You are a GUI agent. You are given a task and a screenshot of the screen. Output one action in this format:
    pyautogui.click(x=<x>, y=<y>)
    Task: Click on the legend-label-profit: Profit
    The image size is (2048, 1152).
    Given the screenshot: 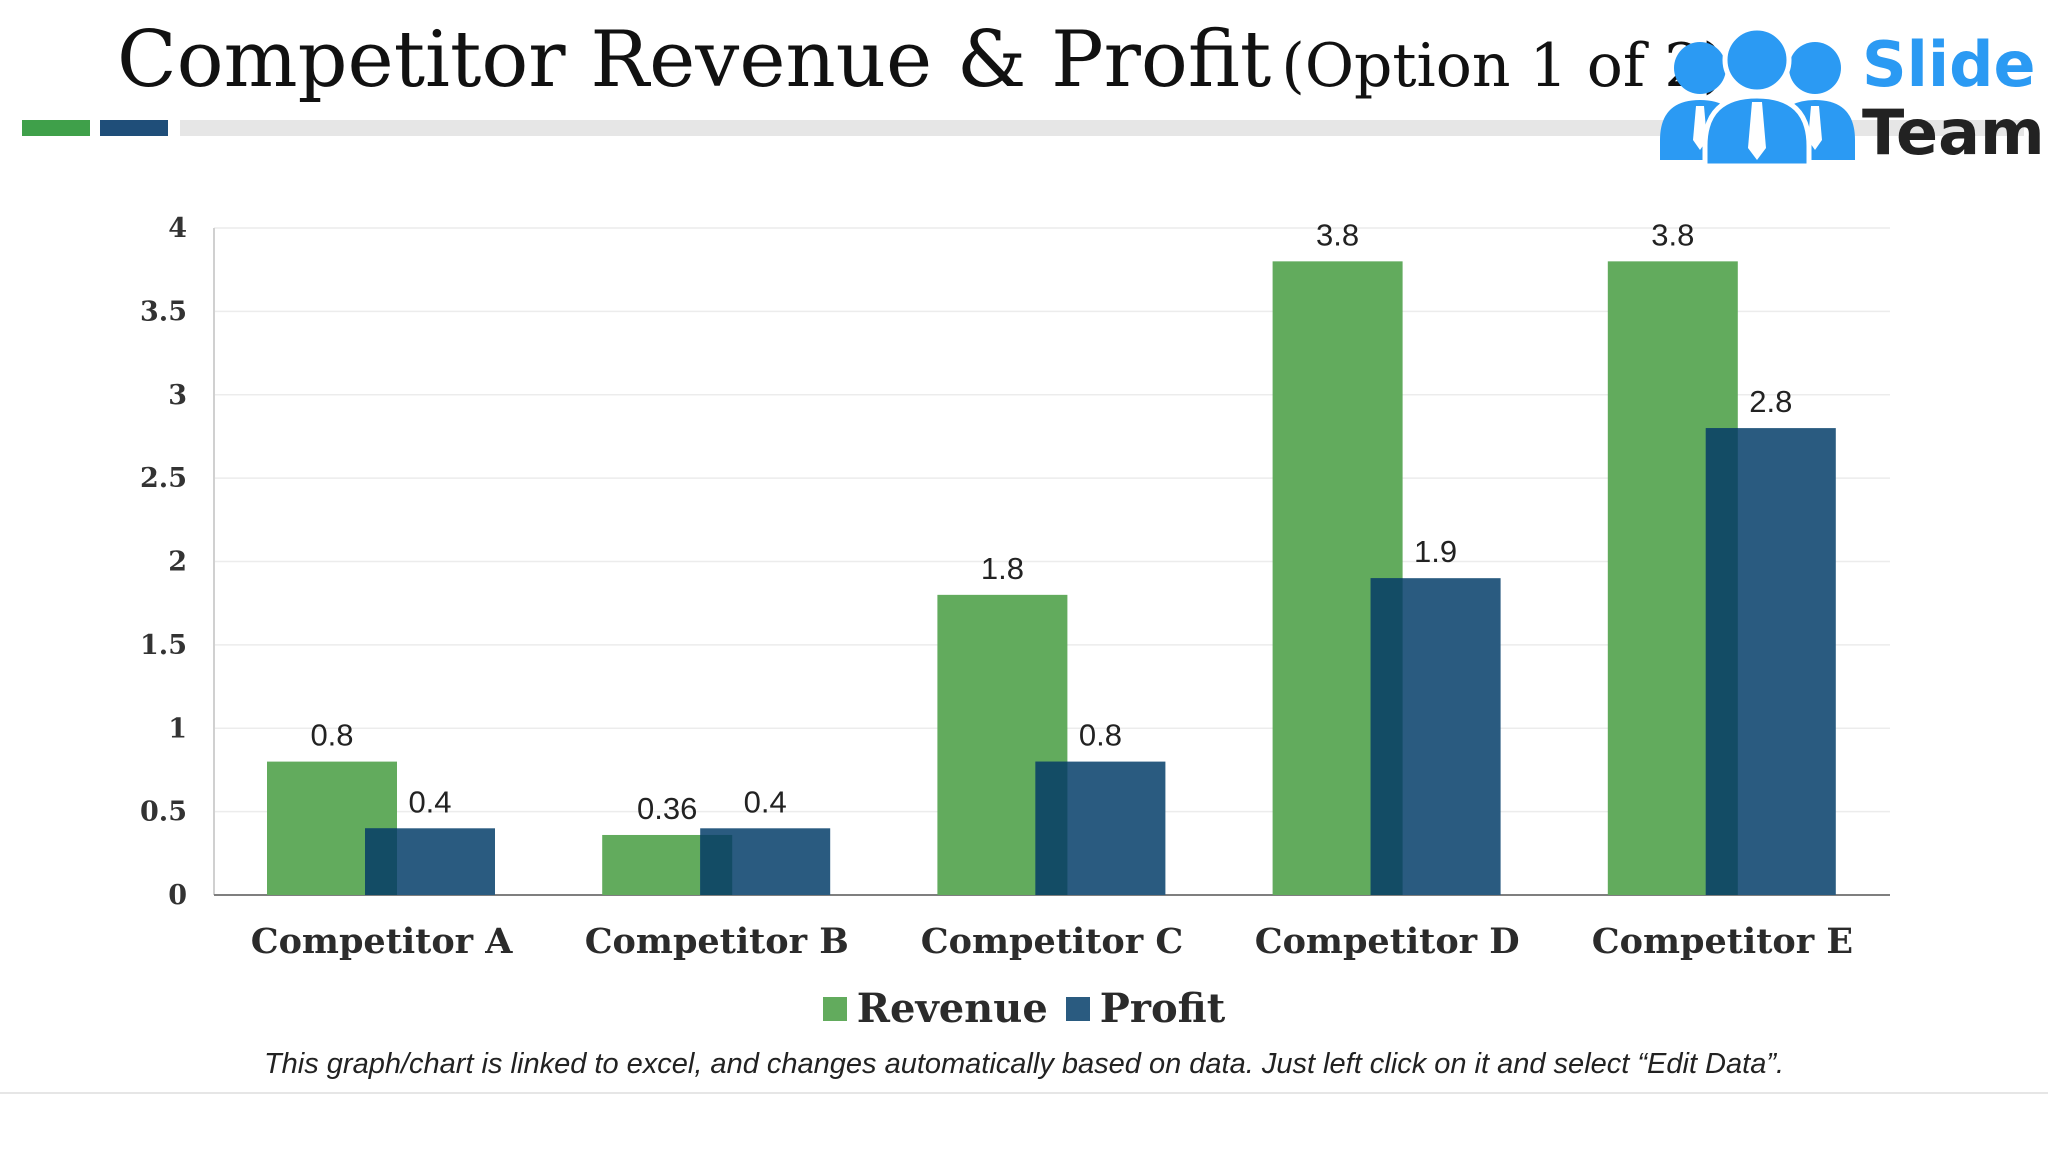 What is the action you would take?
    pyautogui.click(x=1162, y=1008)
    